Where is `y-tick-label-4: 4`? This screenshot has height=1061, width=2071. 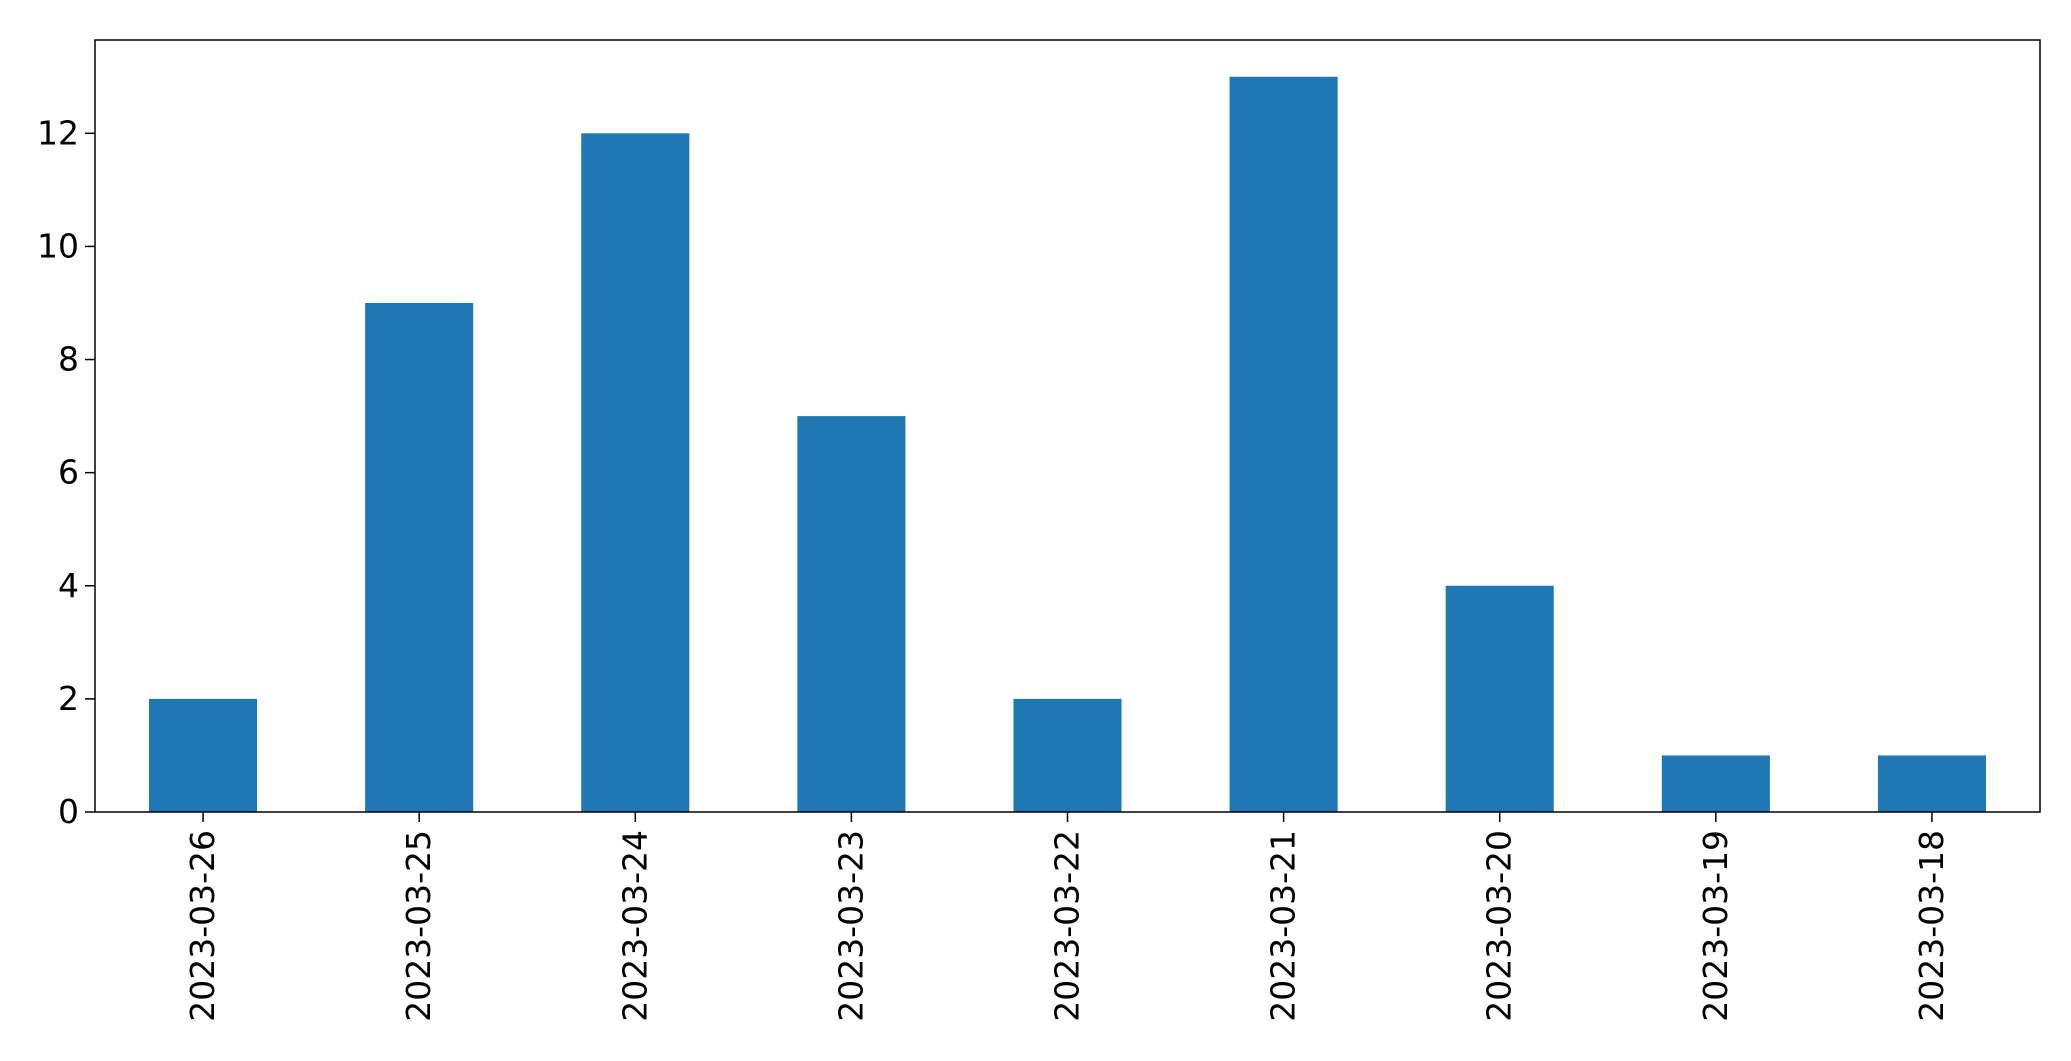 y-tick-label-4: 4 is located at coordinates (68, 585).